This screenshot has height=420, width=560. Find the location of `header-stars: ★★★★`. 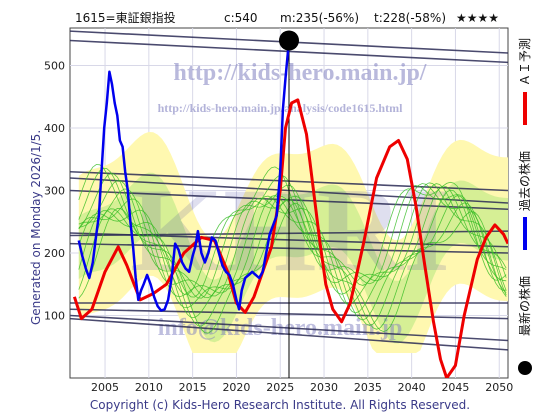

header-stars: ★★★★ is located at coordinates (477, 18).